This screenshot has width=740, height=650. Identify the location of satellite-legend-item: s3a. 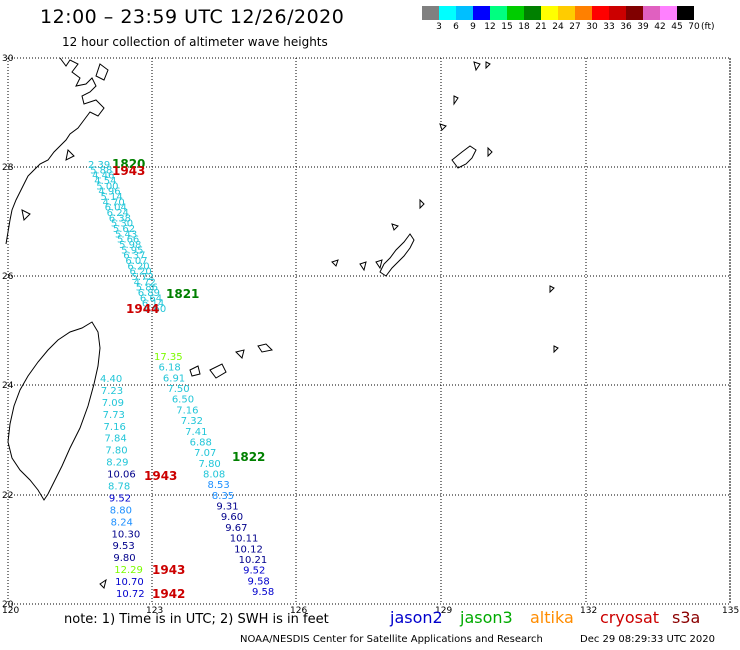
(686, 617).